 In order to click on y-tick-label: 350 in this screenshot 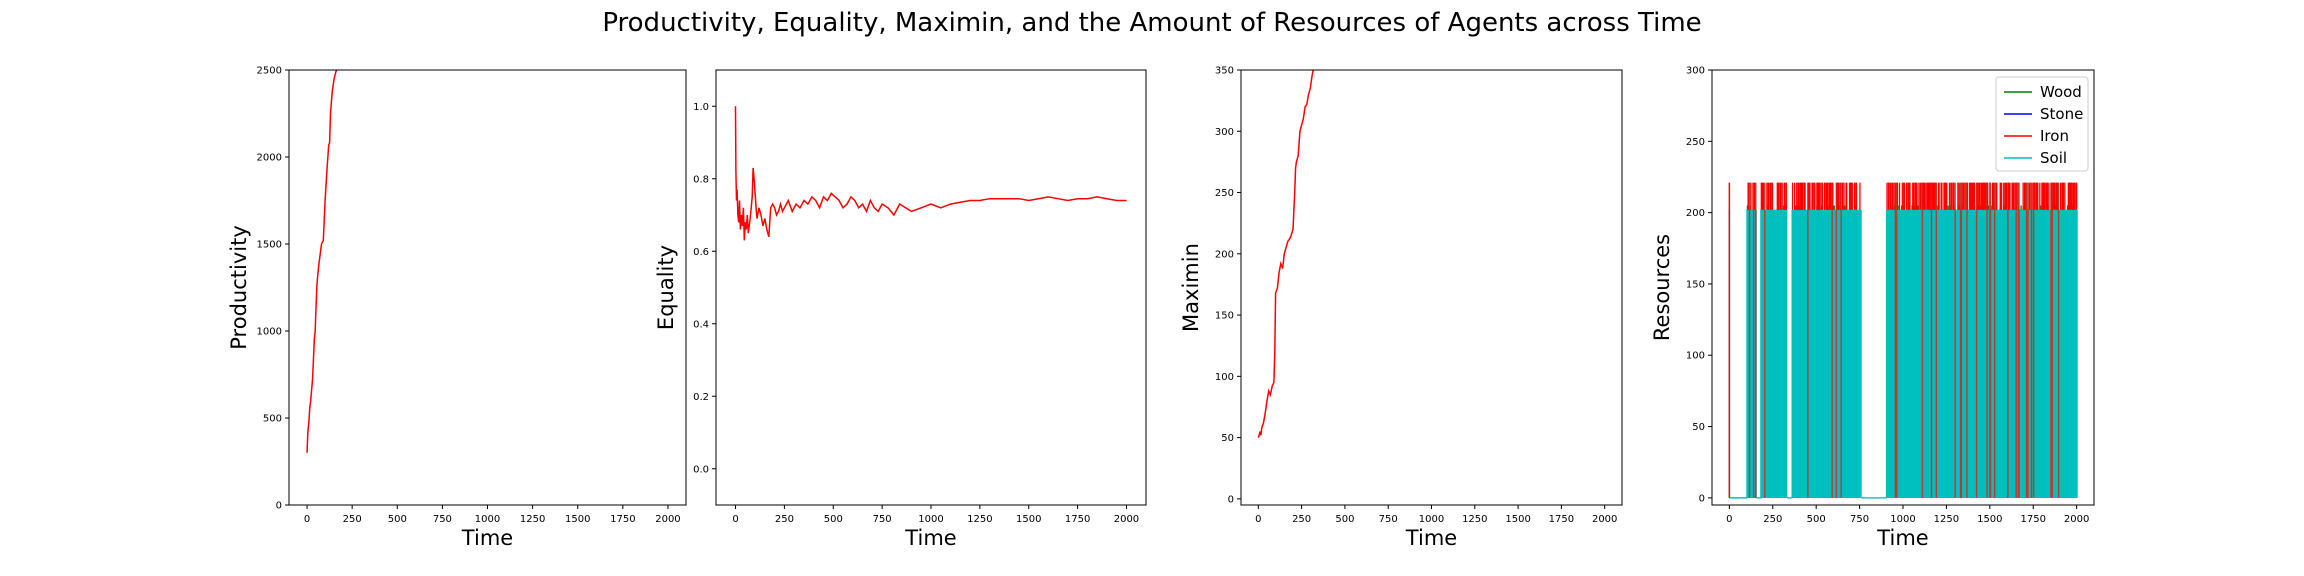, I will do `click(1224, 71)`.